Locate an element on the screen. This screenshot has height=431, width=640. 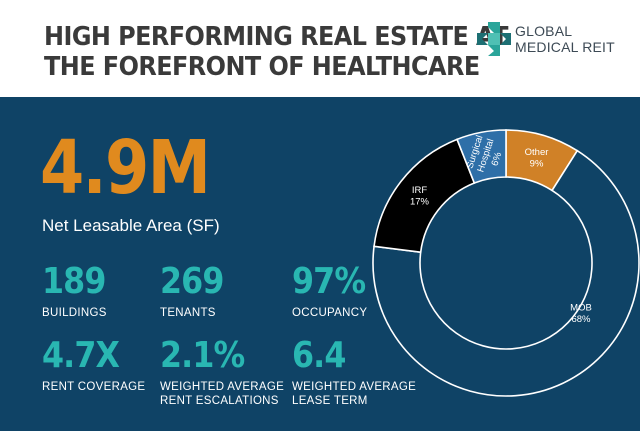
metric-rent-escalations: 2.1% WEIGHTED AVERAGE RENT ESCALATIONS is located at coordinates (222, 372).